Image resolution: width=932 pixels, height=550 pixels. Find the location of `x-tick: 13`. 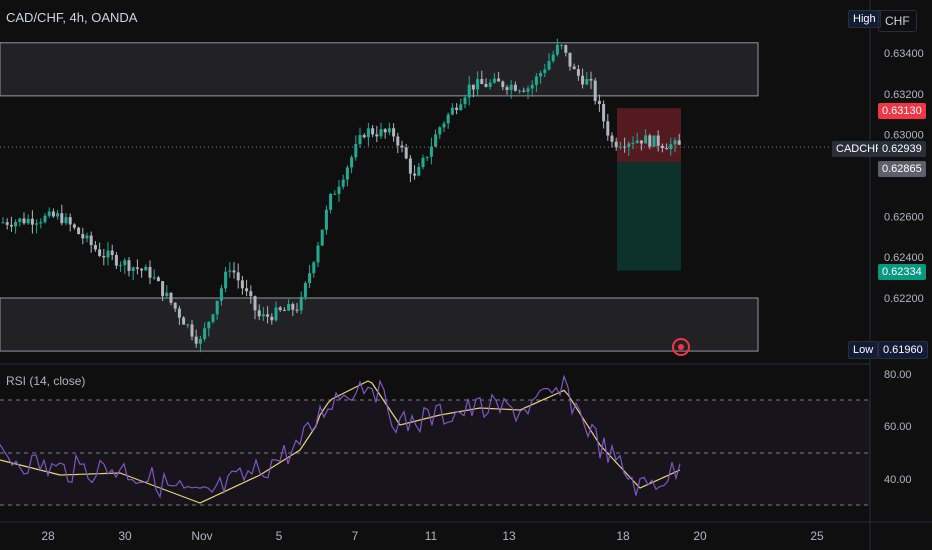

x-tick: 13 is located at coordinates (509, 536).